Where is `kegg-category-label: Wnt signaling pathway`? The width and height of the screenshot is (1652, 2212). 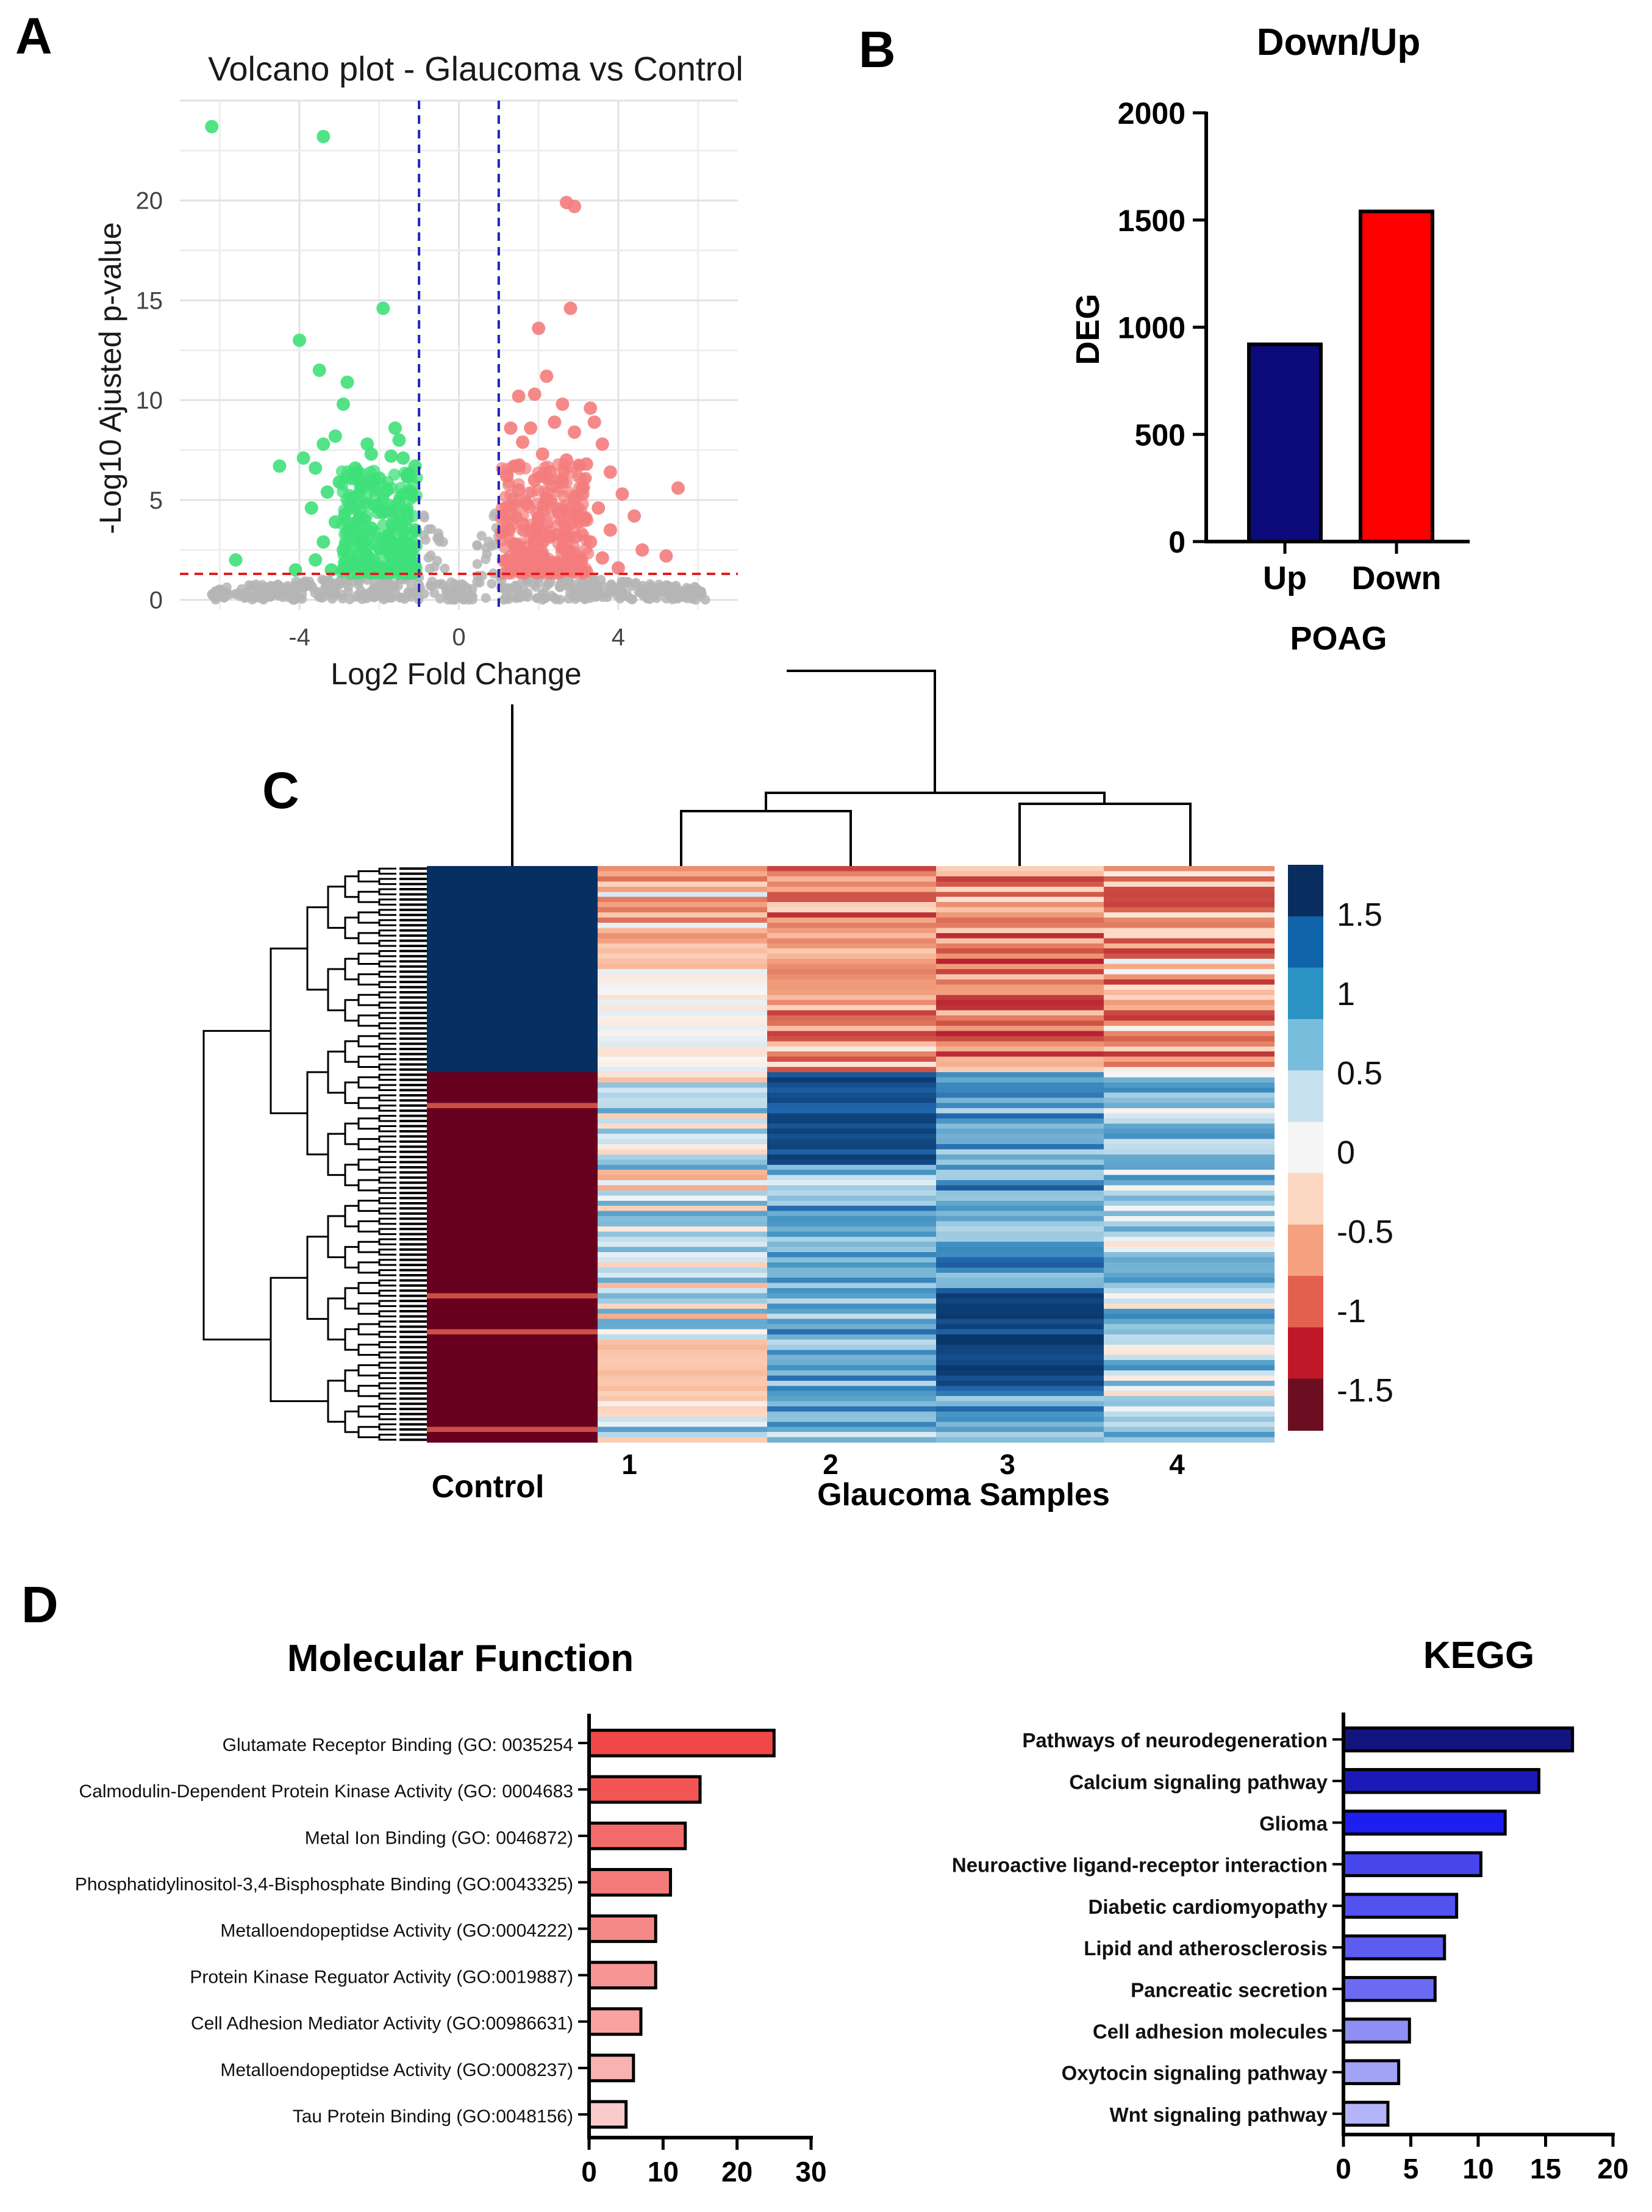 kegg-category-label: Wnt signaling pathway is located at coordinates (1218, 2114).